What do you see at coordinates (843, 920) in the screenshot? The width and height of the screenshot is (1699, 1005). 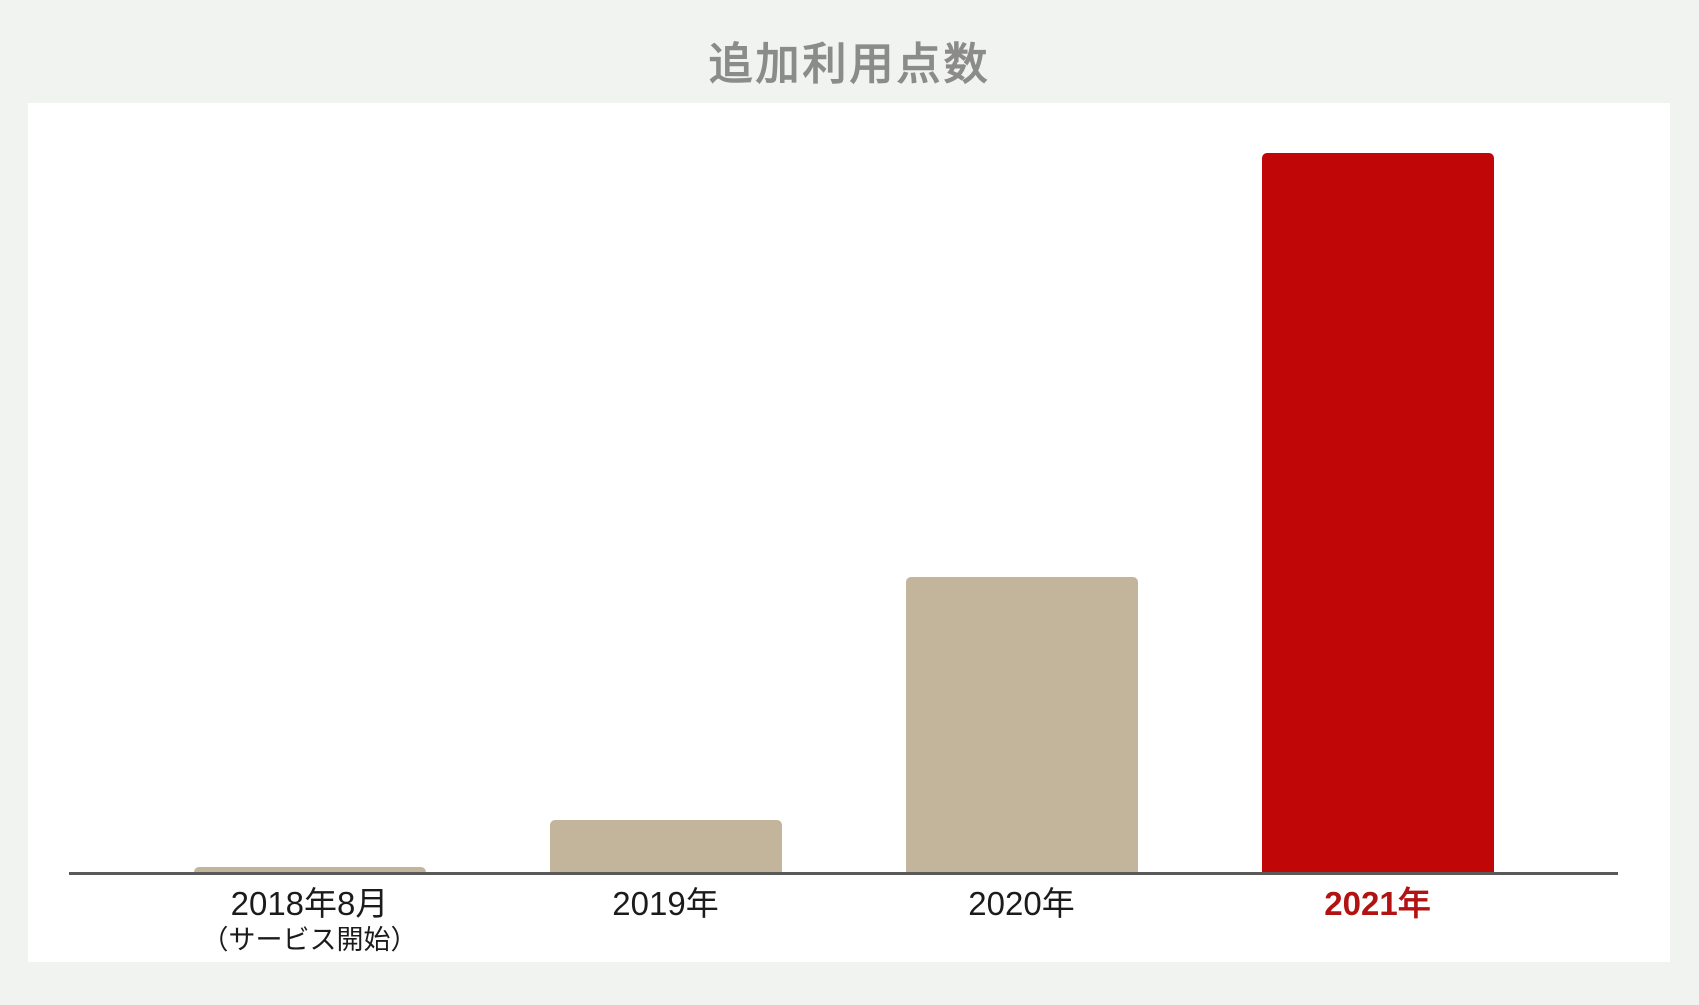 I see `x-axis-labels: 2018年8月 （サービス開始） 2019年 2020年 2021年` at bounding box center [843, 920].